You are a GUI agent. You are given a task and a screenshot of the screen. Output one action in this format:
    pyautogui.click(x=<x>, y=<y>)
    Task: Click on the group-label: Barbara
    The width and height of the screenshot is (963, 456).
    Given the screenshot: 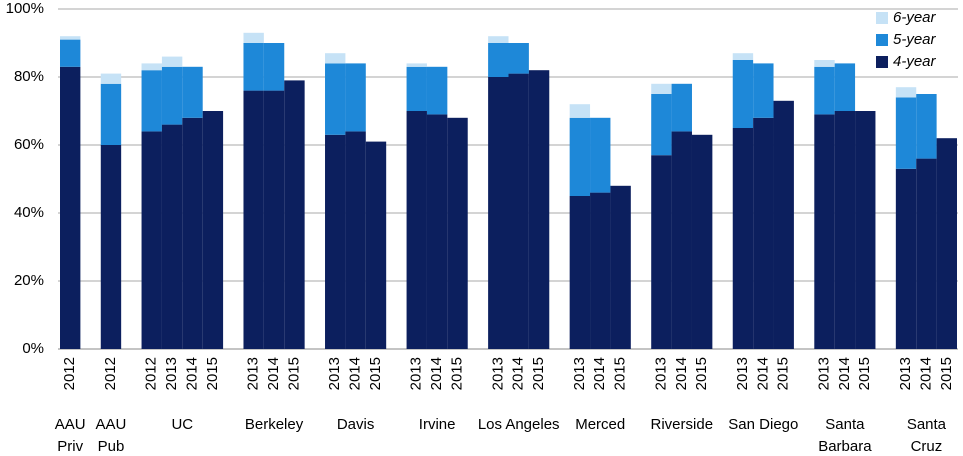 What is the action you would take?
    pyautogui.click(x=845, y=446)
    